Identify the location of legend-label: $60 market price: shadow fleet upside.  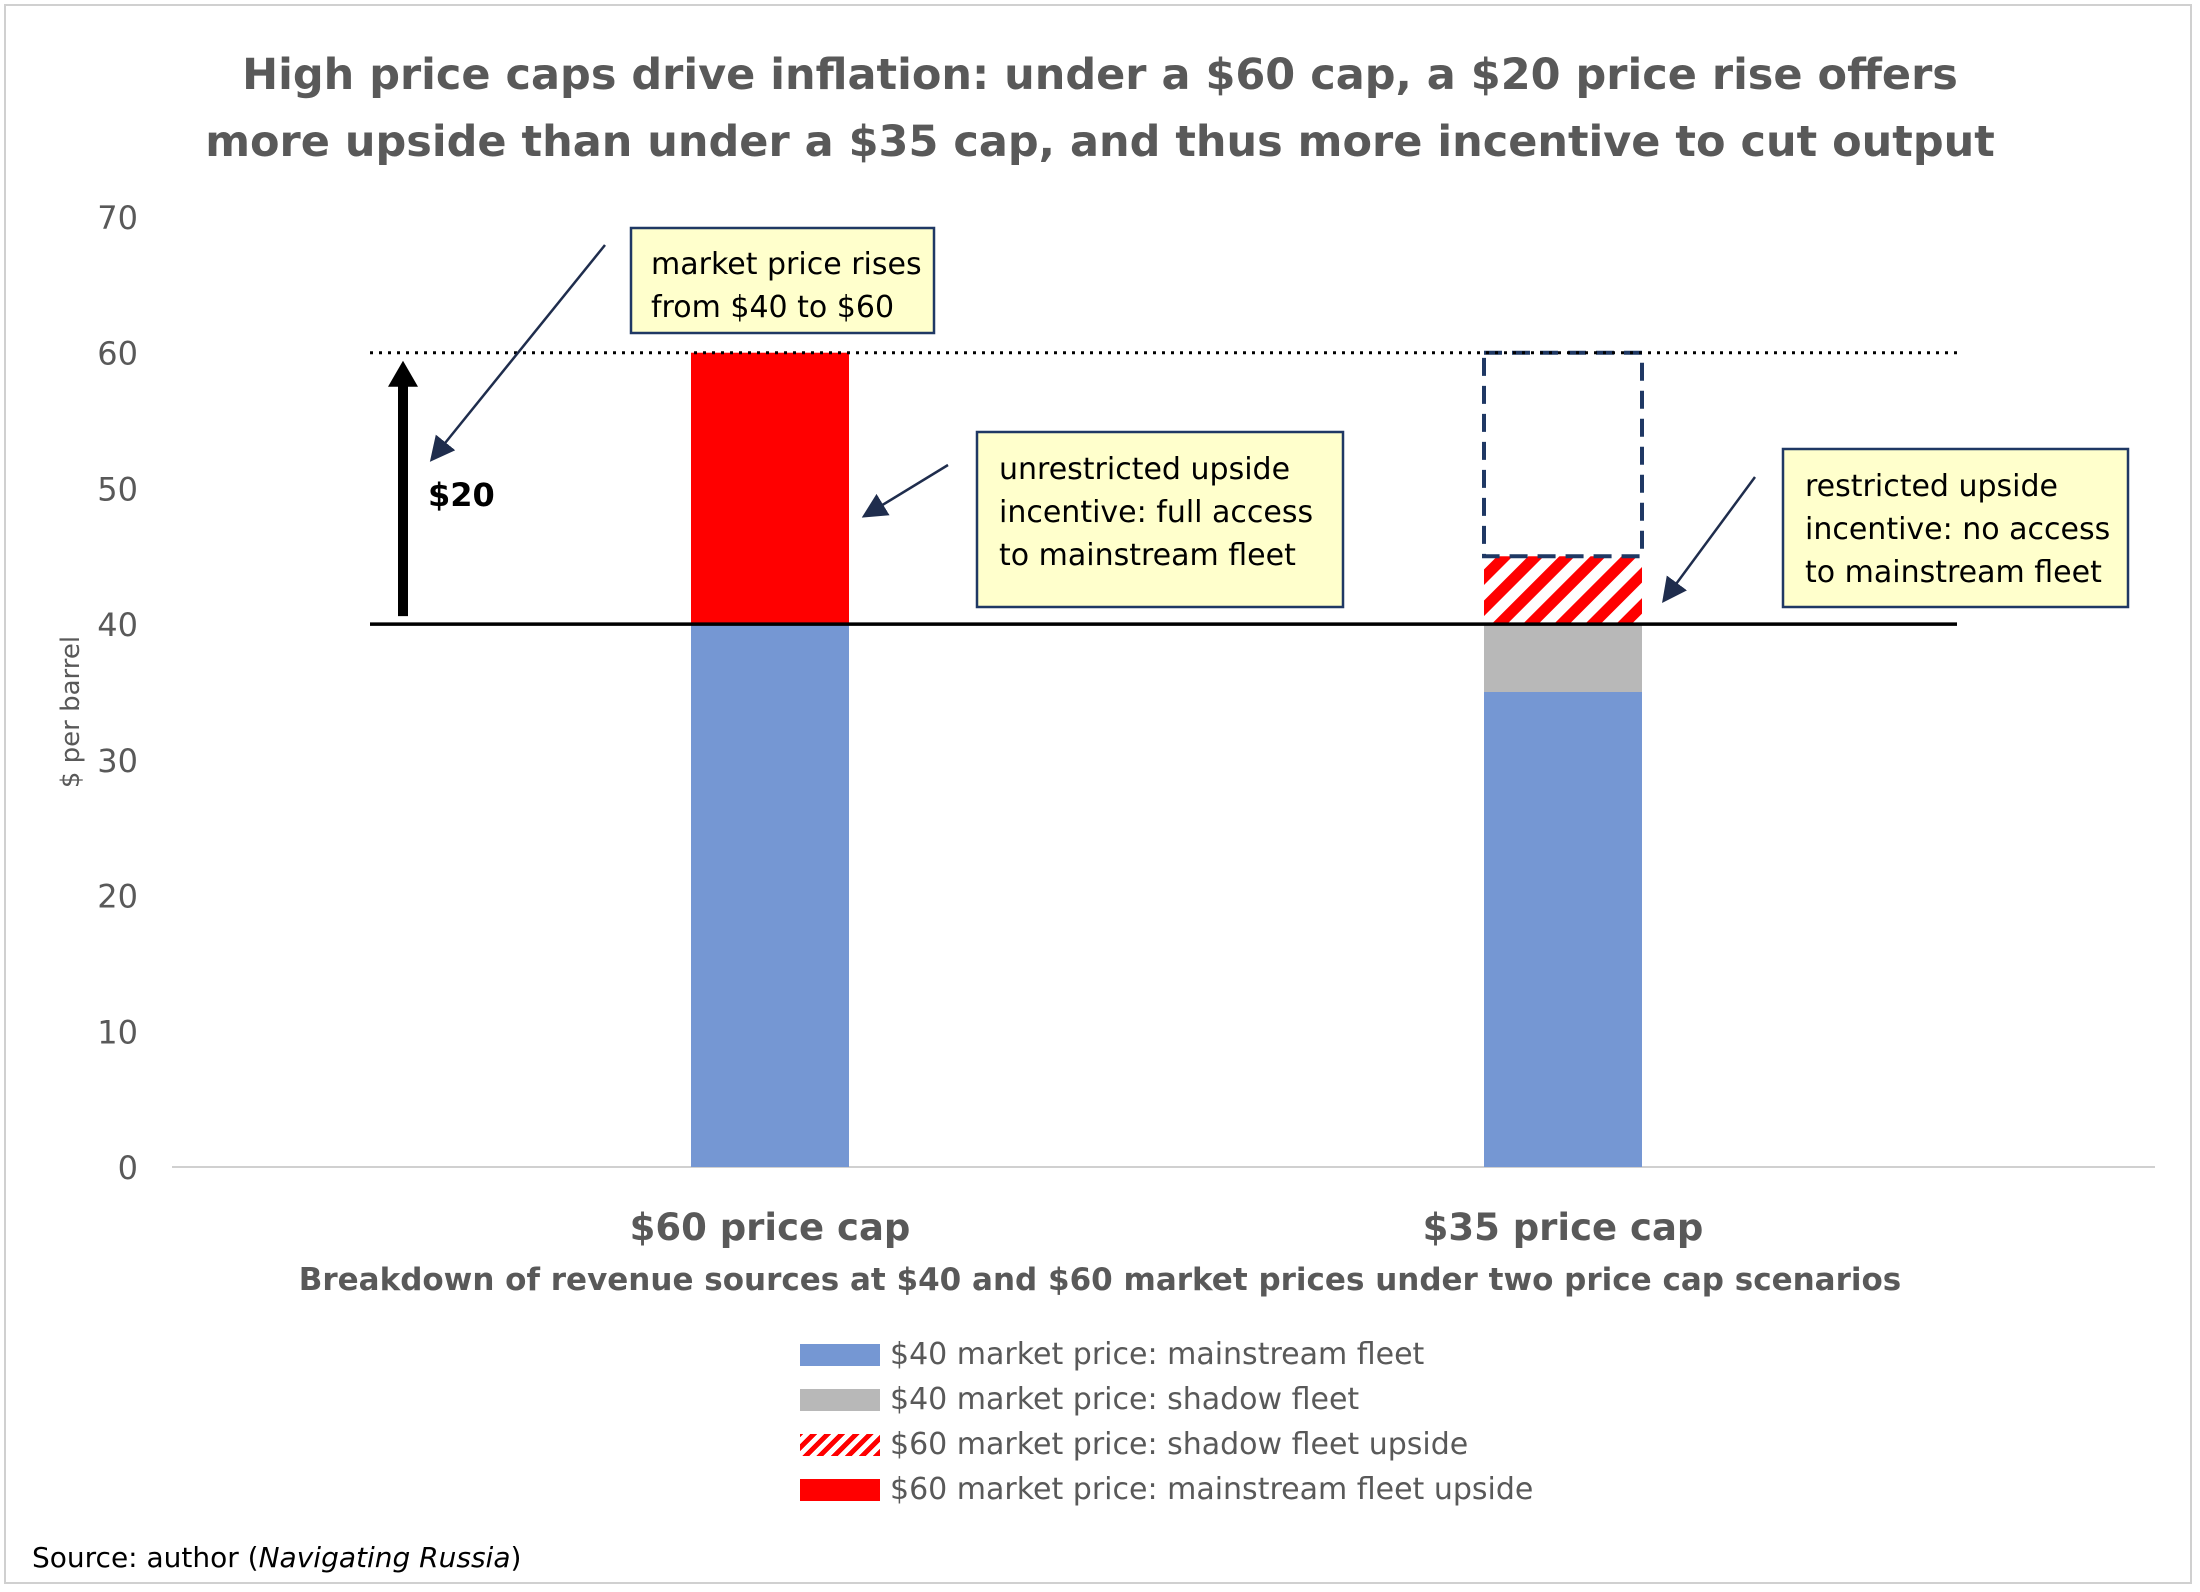
(1179, 1444).